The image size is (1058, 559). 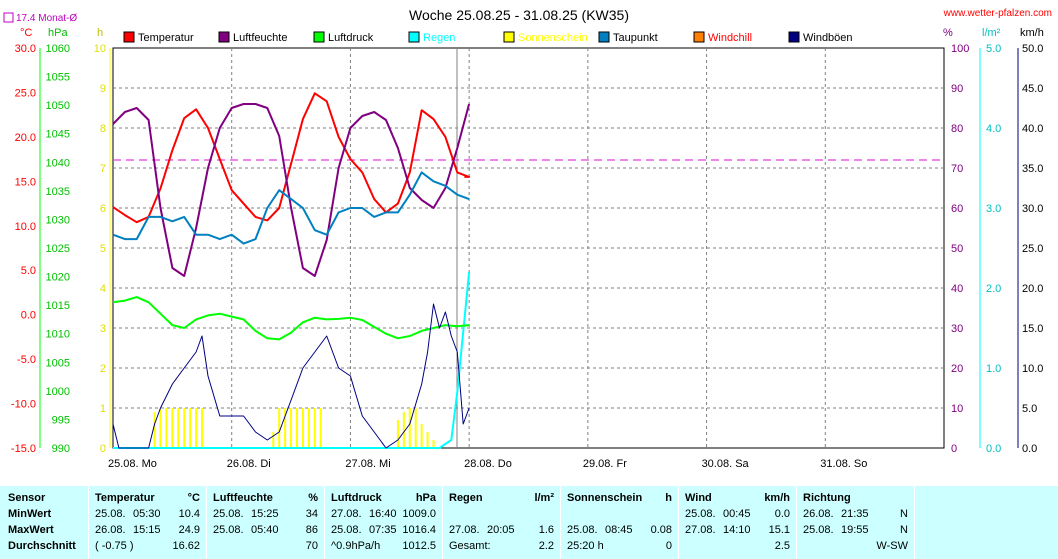 I want to click on summary-value: 0, so click(x=668, y=546).